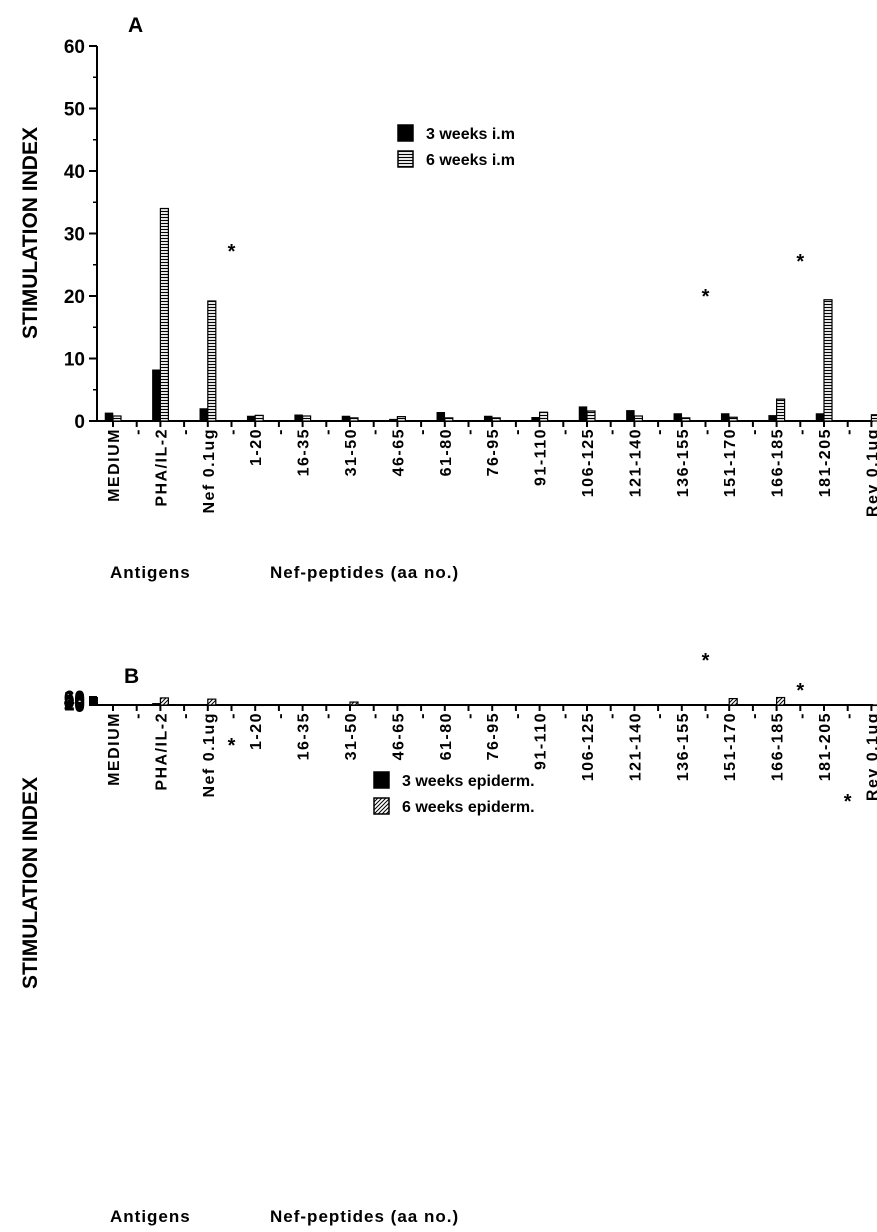 The image size is (877, 1232). I want to click on legend-label: 3 weeks i.m, so click(470, 134).